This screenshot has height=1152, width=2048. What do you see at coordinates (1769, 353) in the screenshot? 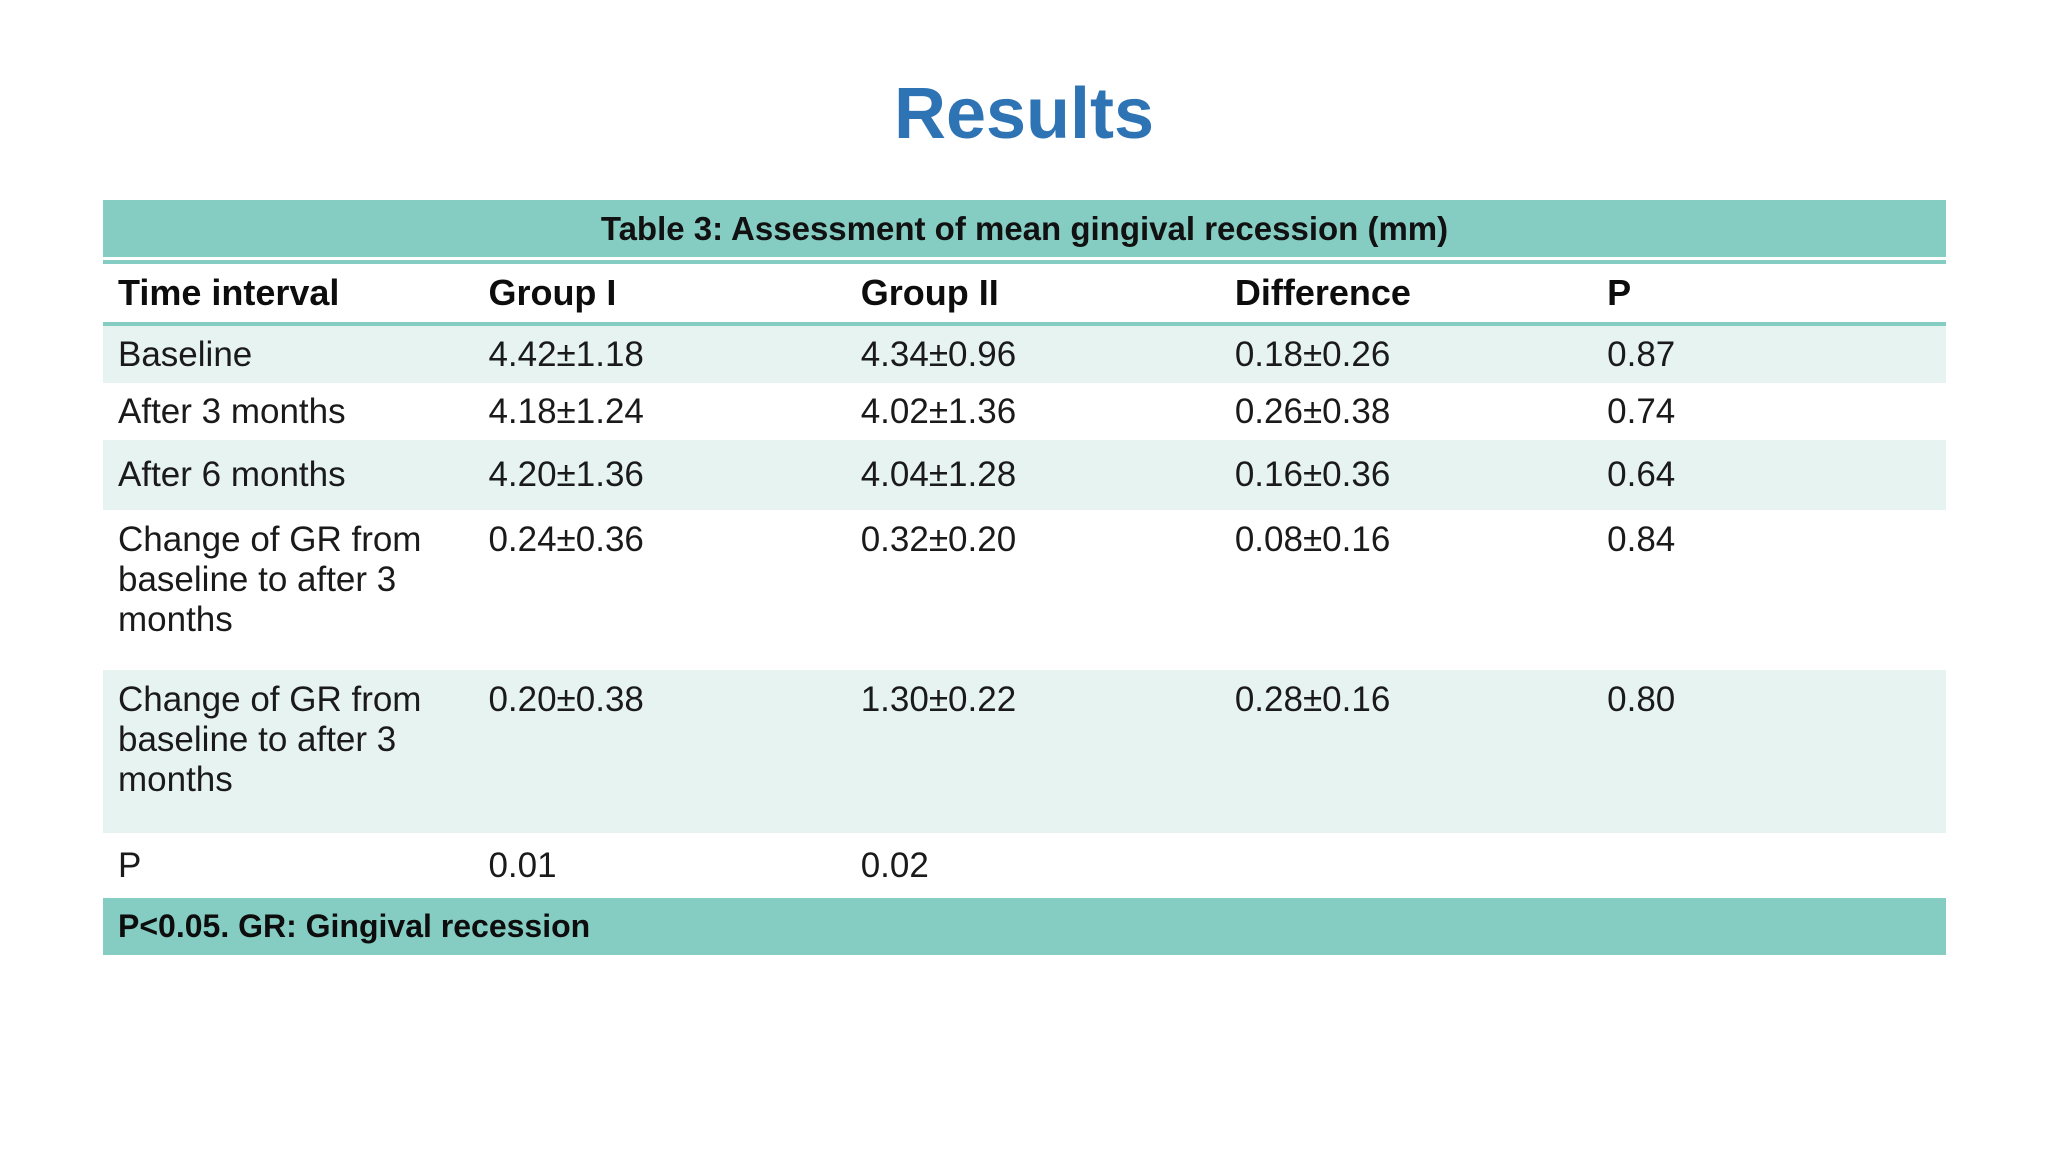
I see `cell-p: 0.87` at bounding box center [1769, 353].